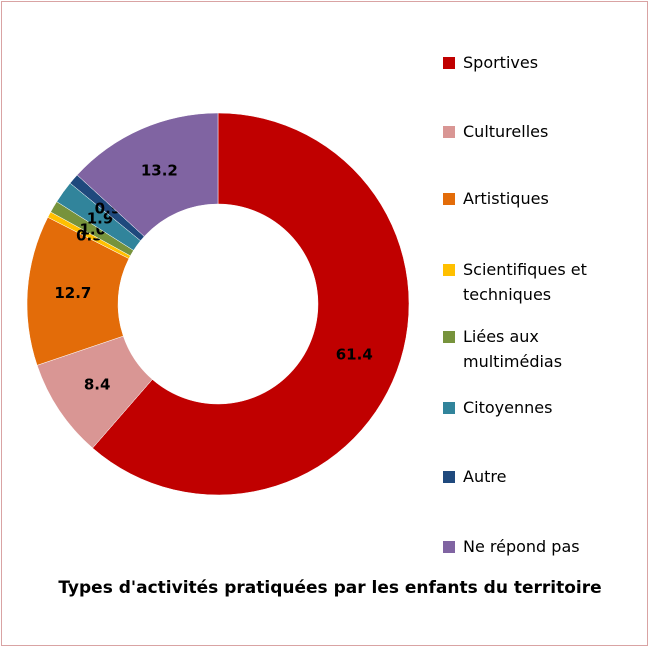 The image size is (651, 649). Describe the element at coordinates (543, 62) in the screenshot. I see `legend-item: Sportives` at that location.